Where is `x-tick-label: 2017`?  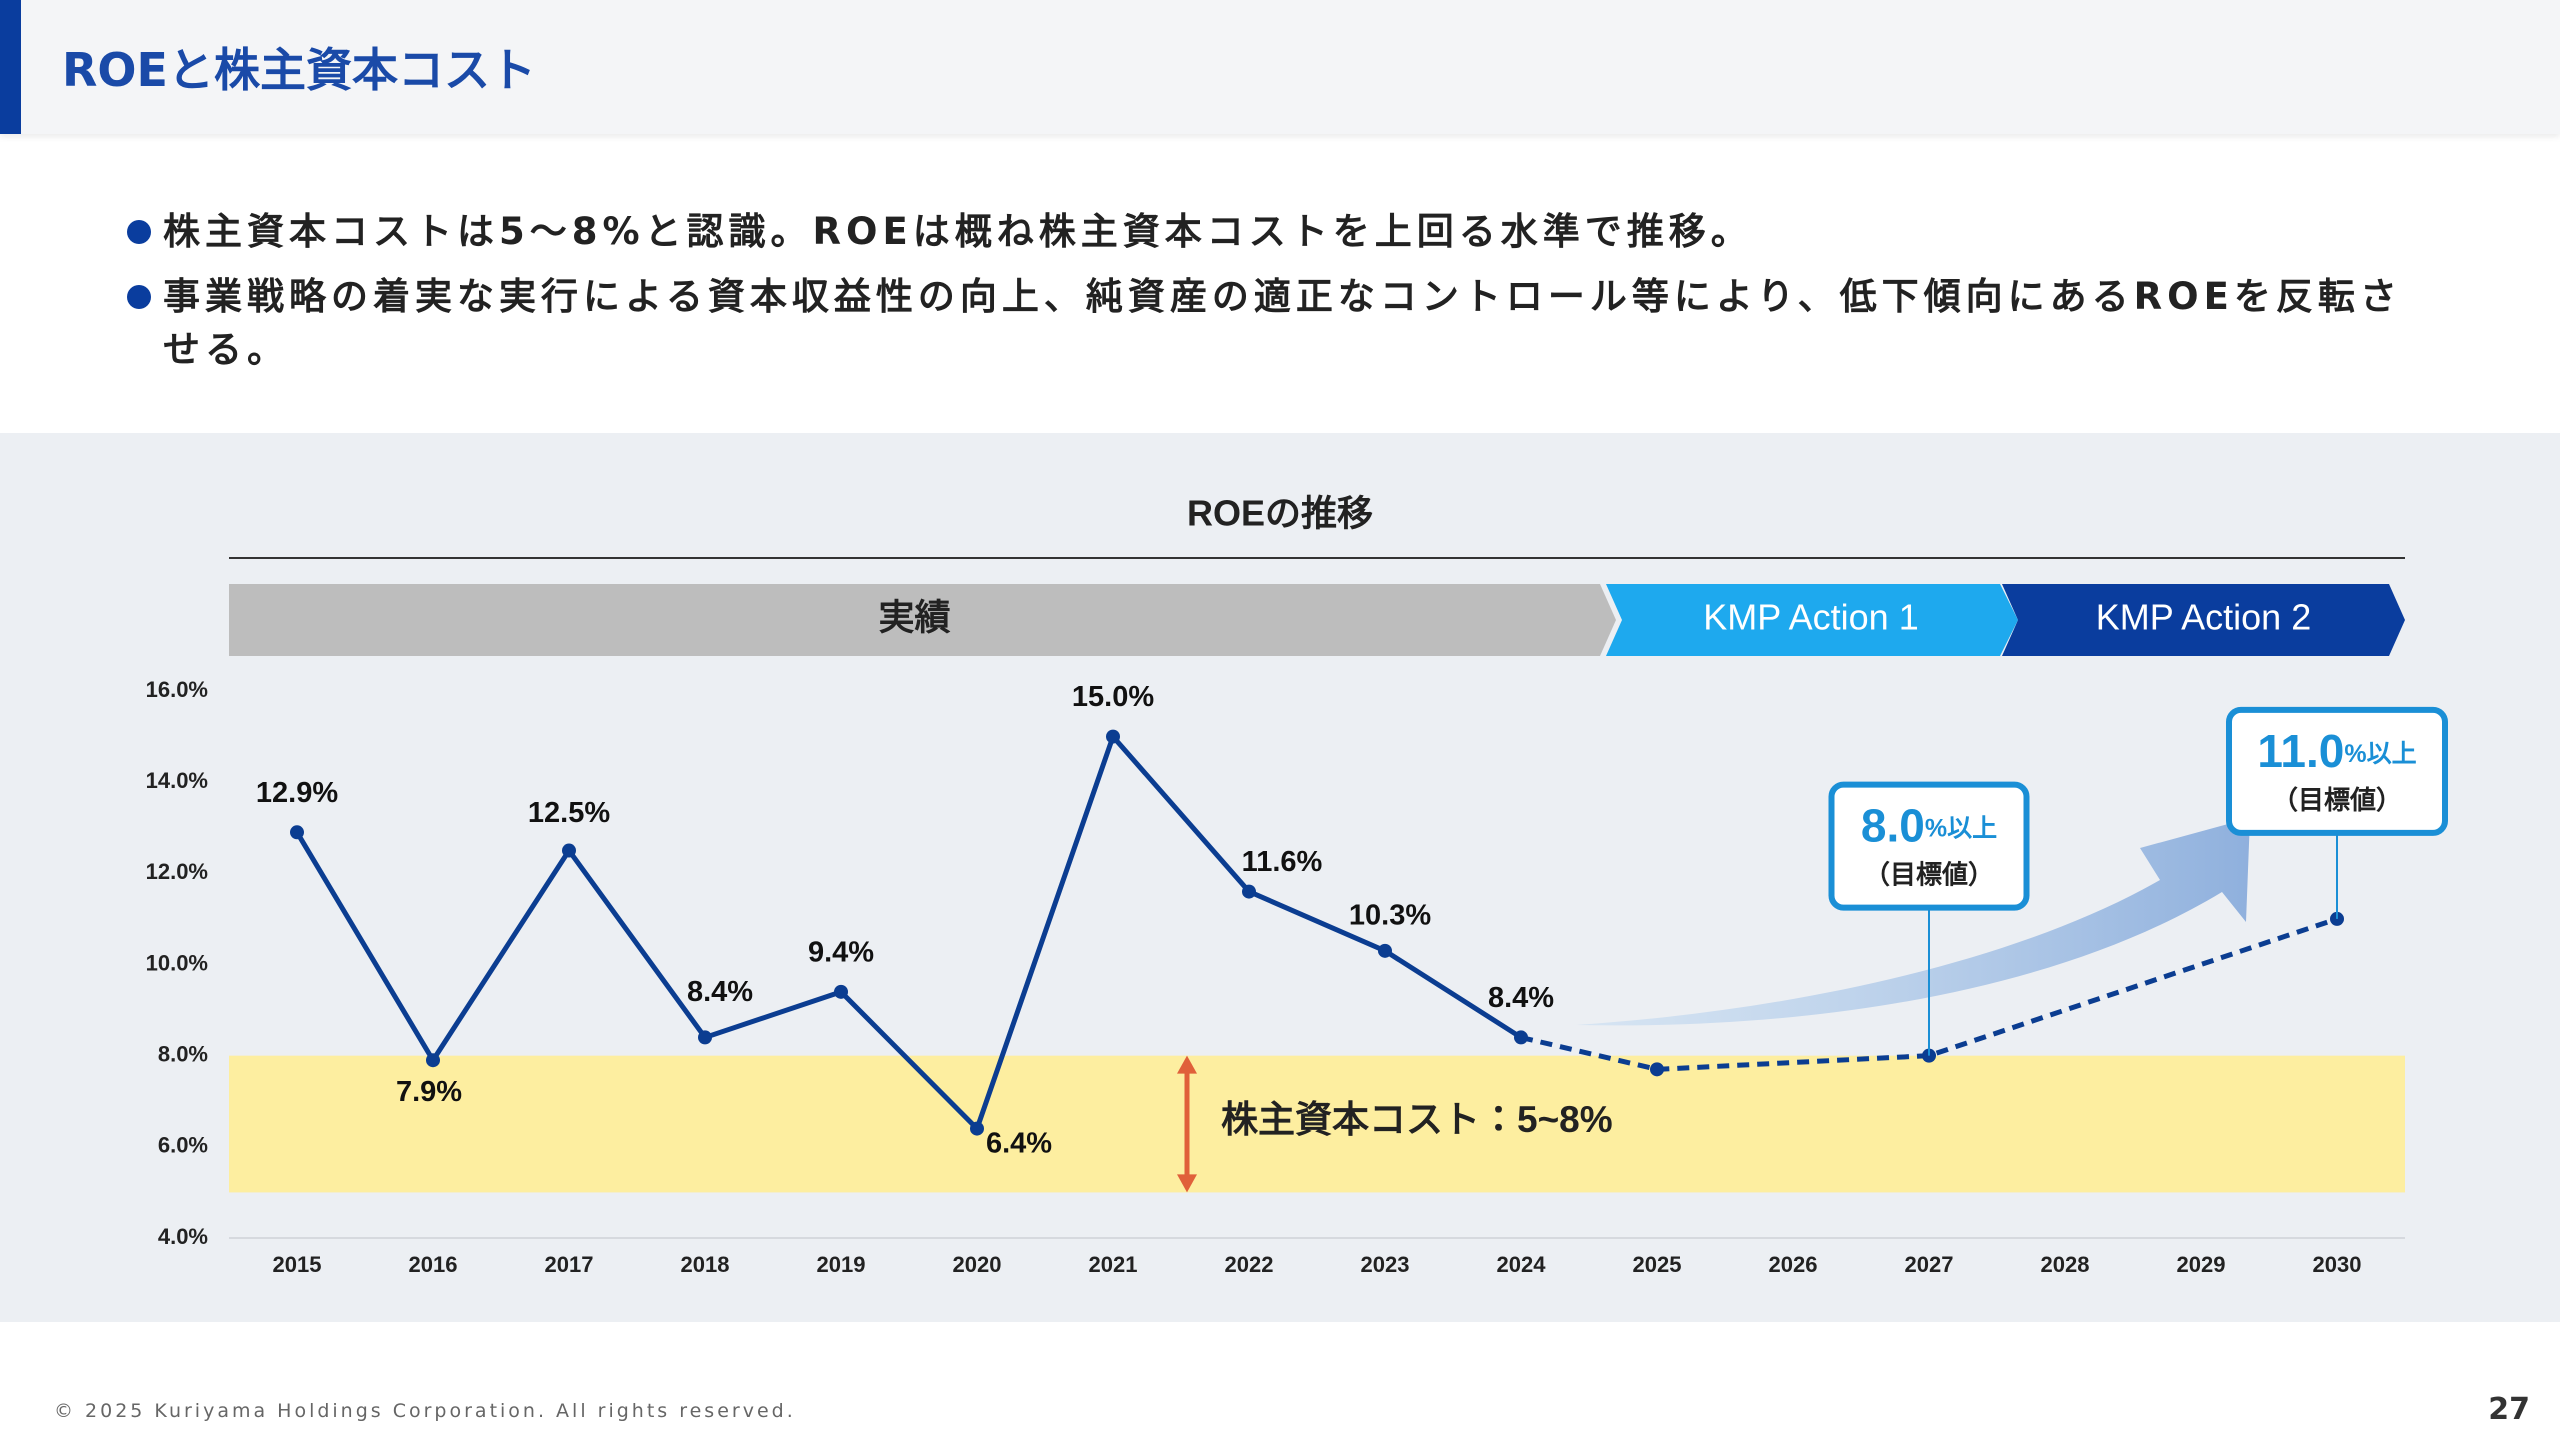 x-tick-label: 2017 is located at coordinates (569, 1264).